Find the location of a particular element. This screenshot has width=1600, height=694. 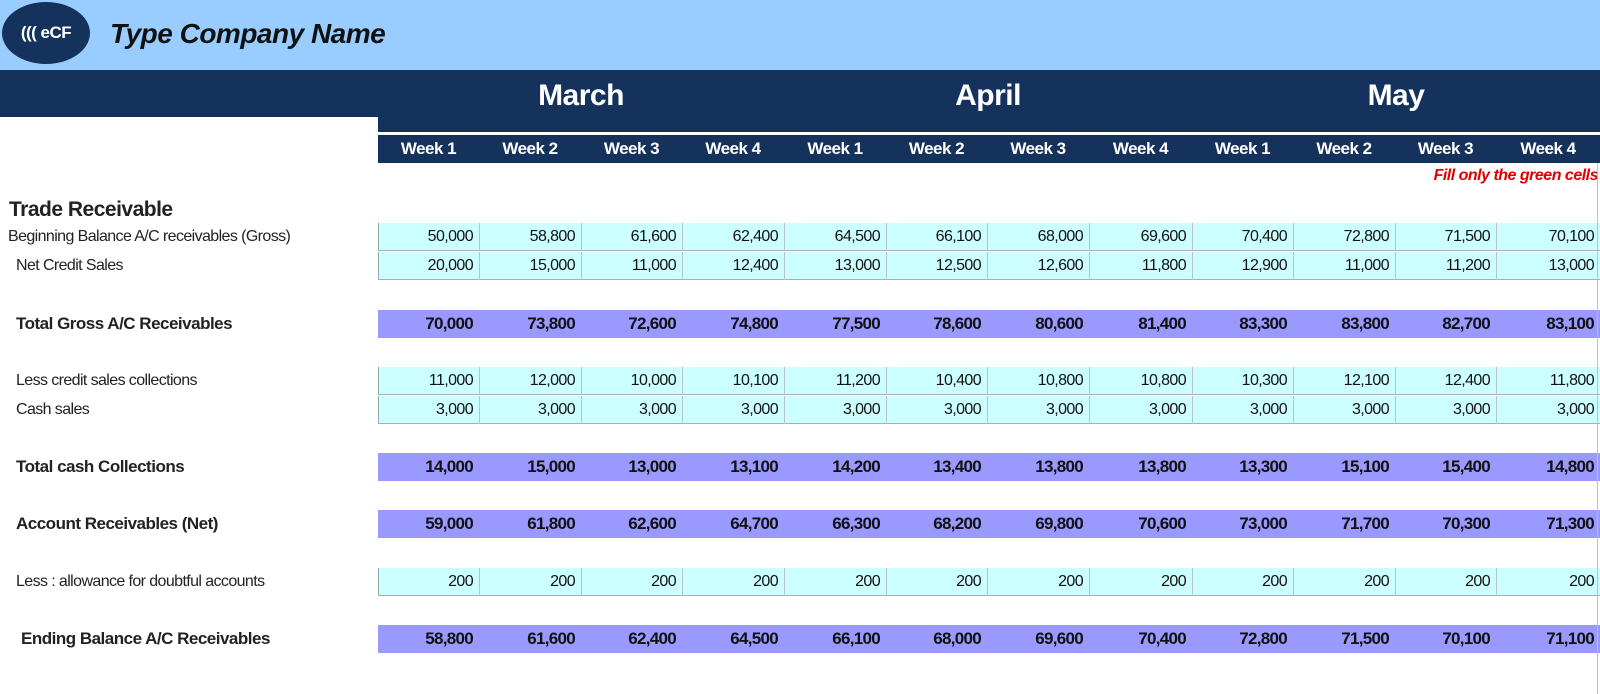

total-cell: 62,400 is located at coordinates (652, 638).